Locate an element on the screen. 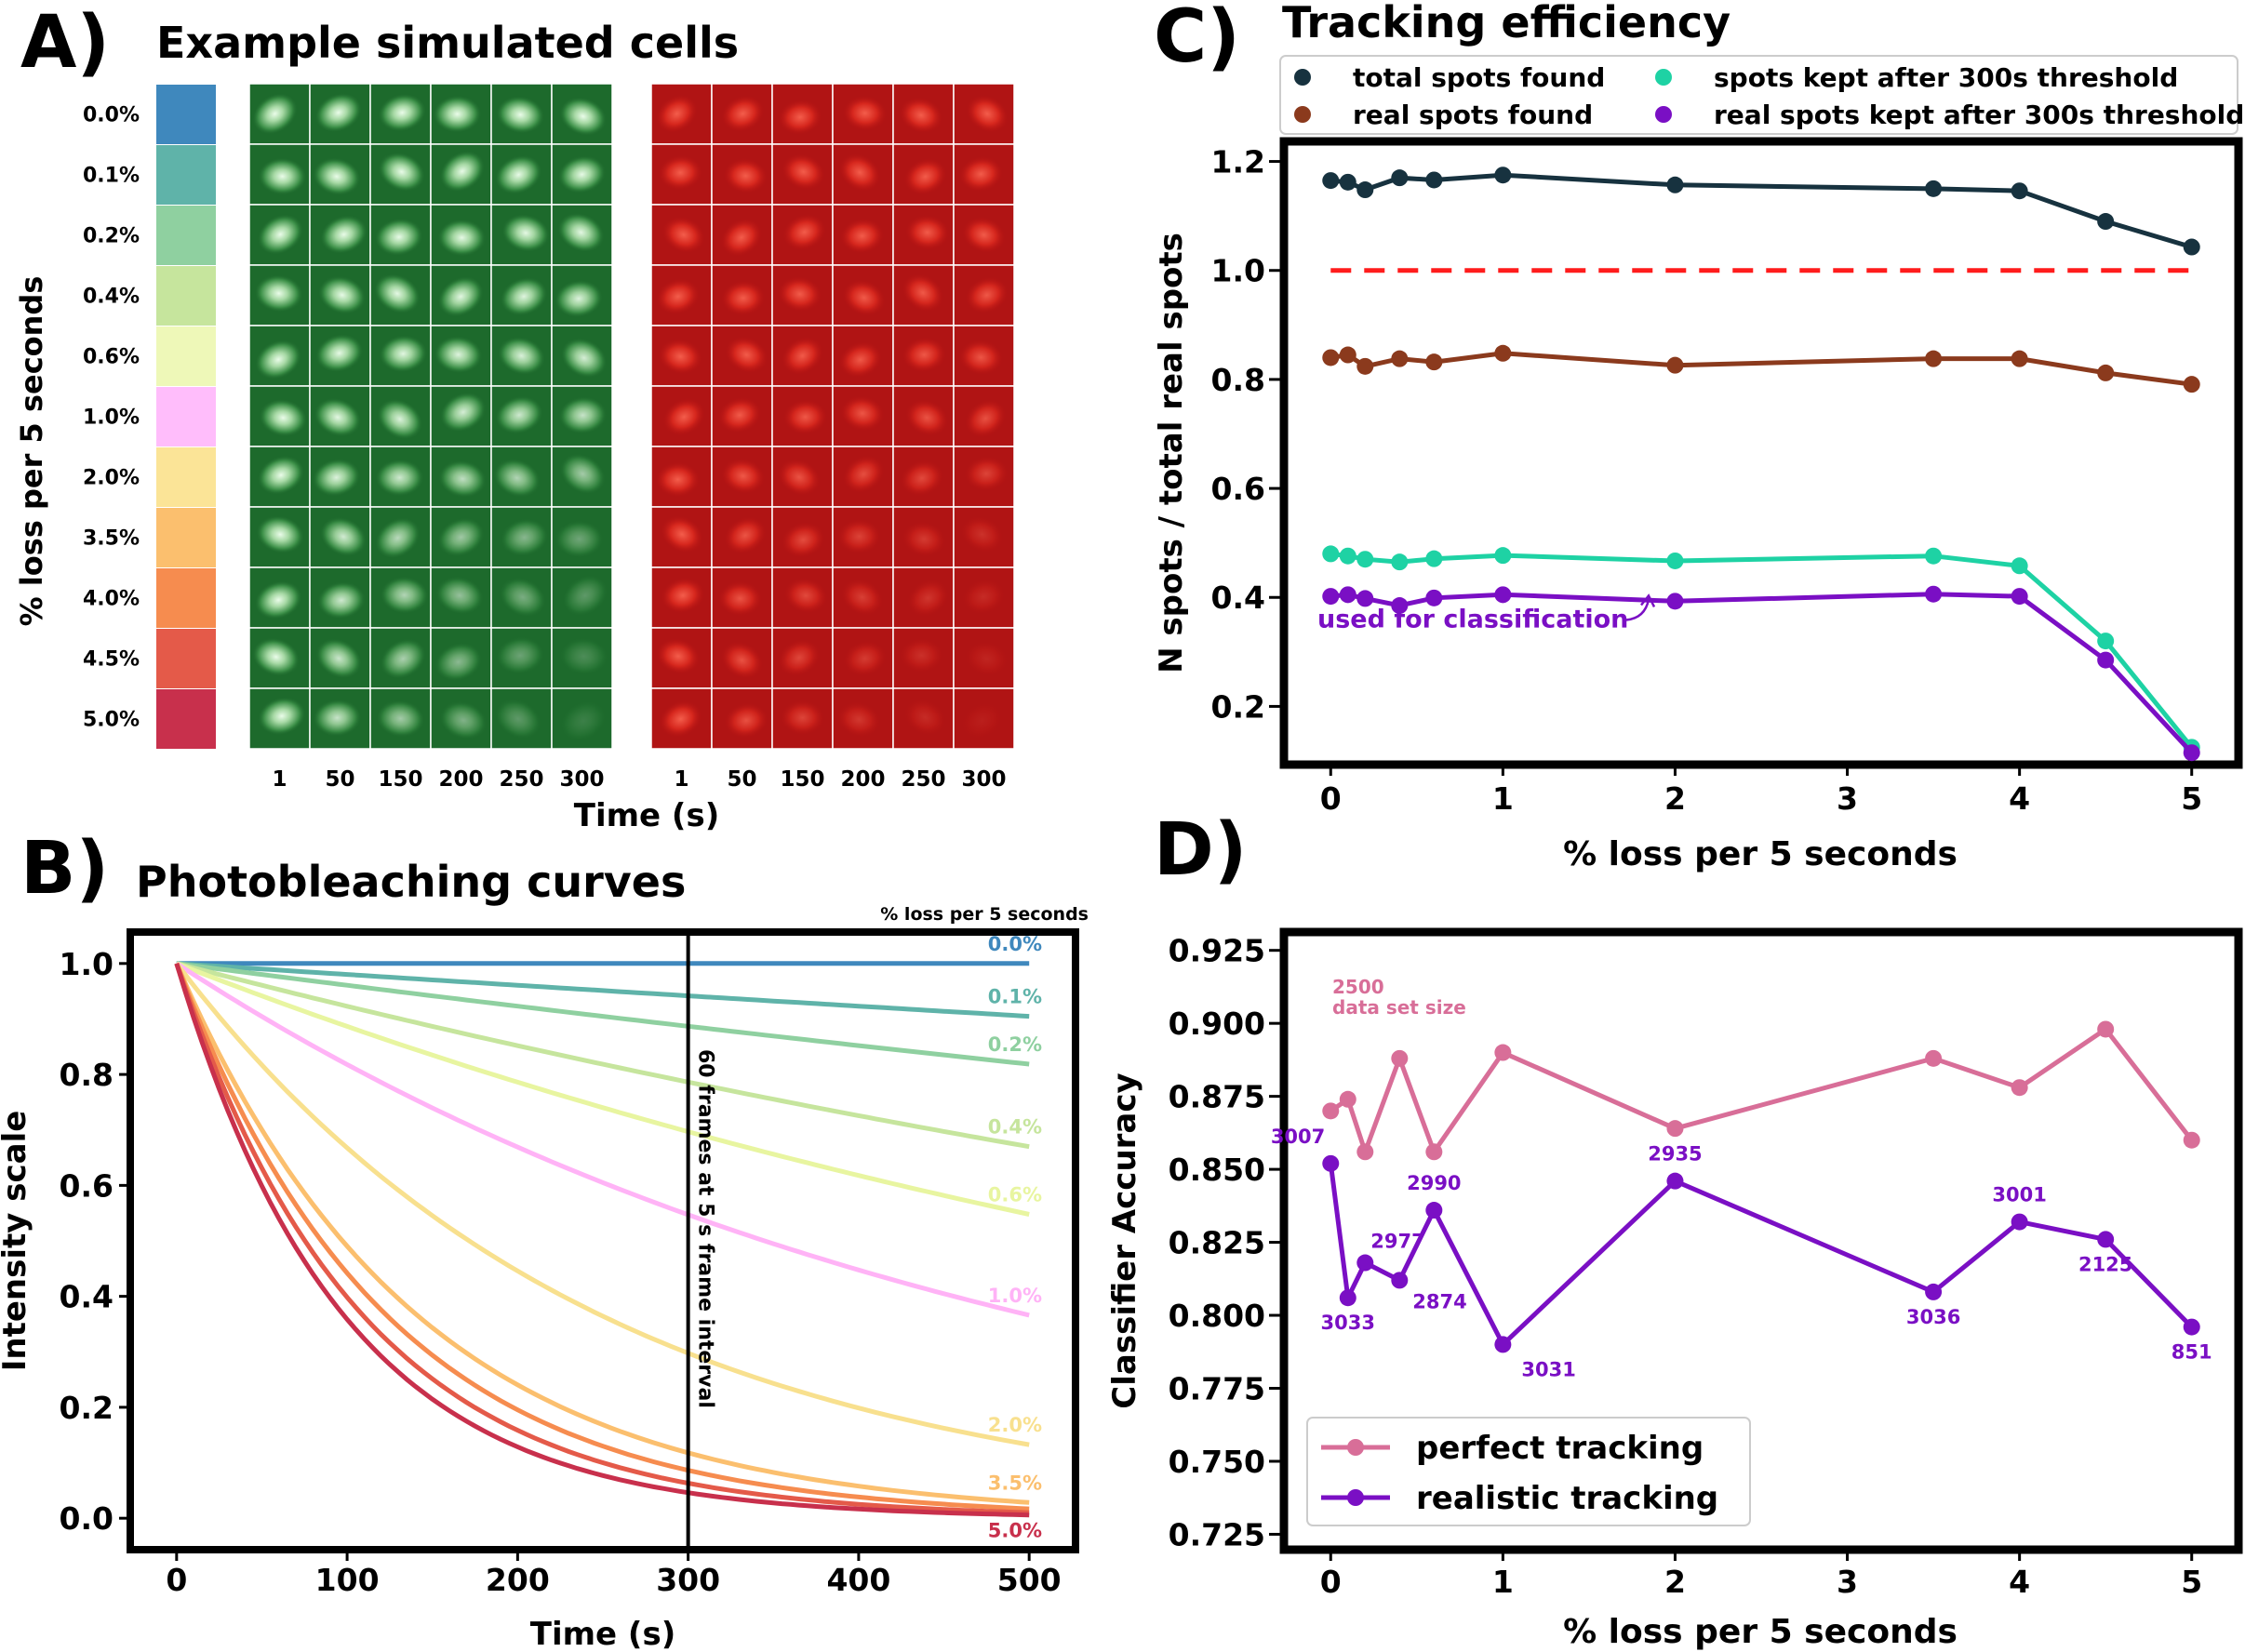  y-tick-label: 0.2 is located at coordinates (1238, 706).